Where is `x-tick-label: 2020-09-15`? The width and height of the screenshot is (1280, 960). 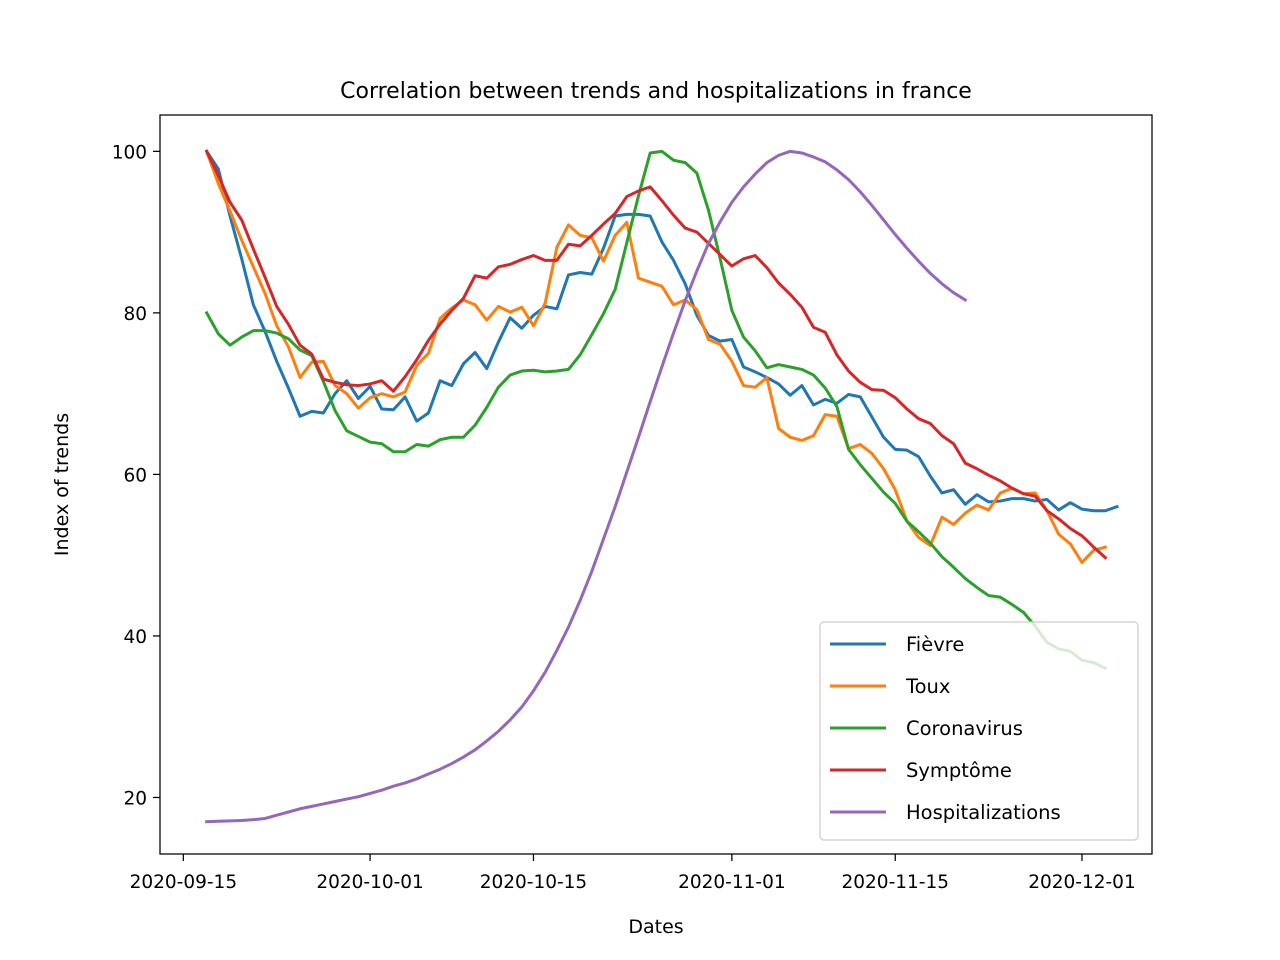 x-tick-label: 2020-09-15 is located at coordinates (184, 882).